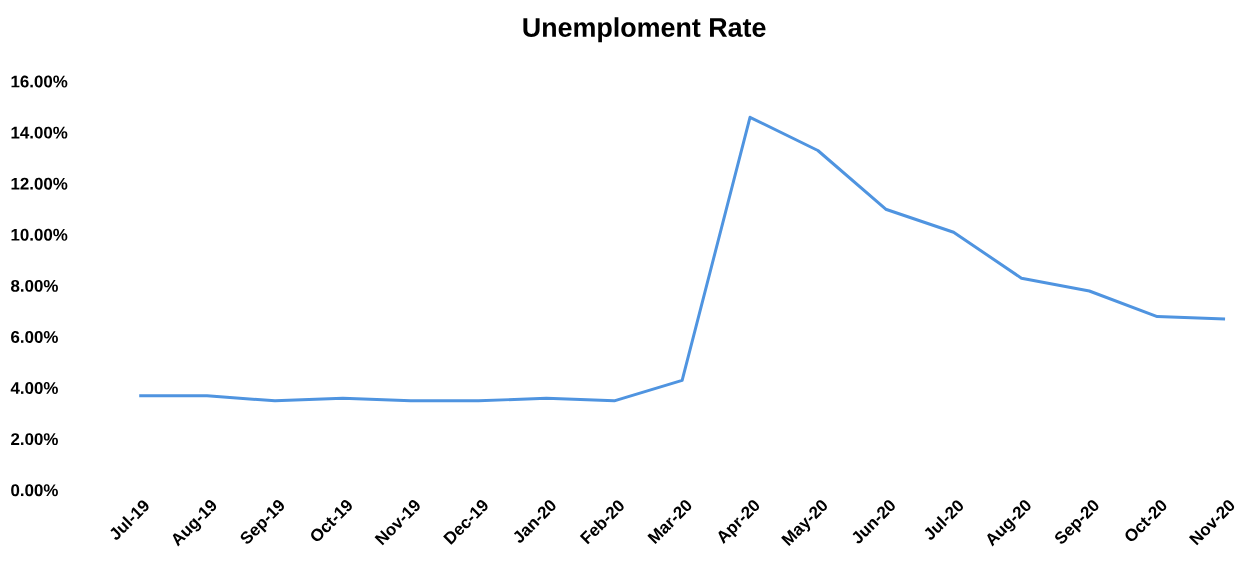  Describe the element at coordinates (39, 183) in the screenshot. I see `y-tick-label: 12.00%` at that location.